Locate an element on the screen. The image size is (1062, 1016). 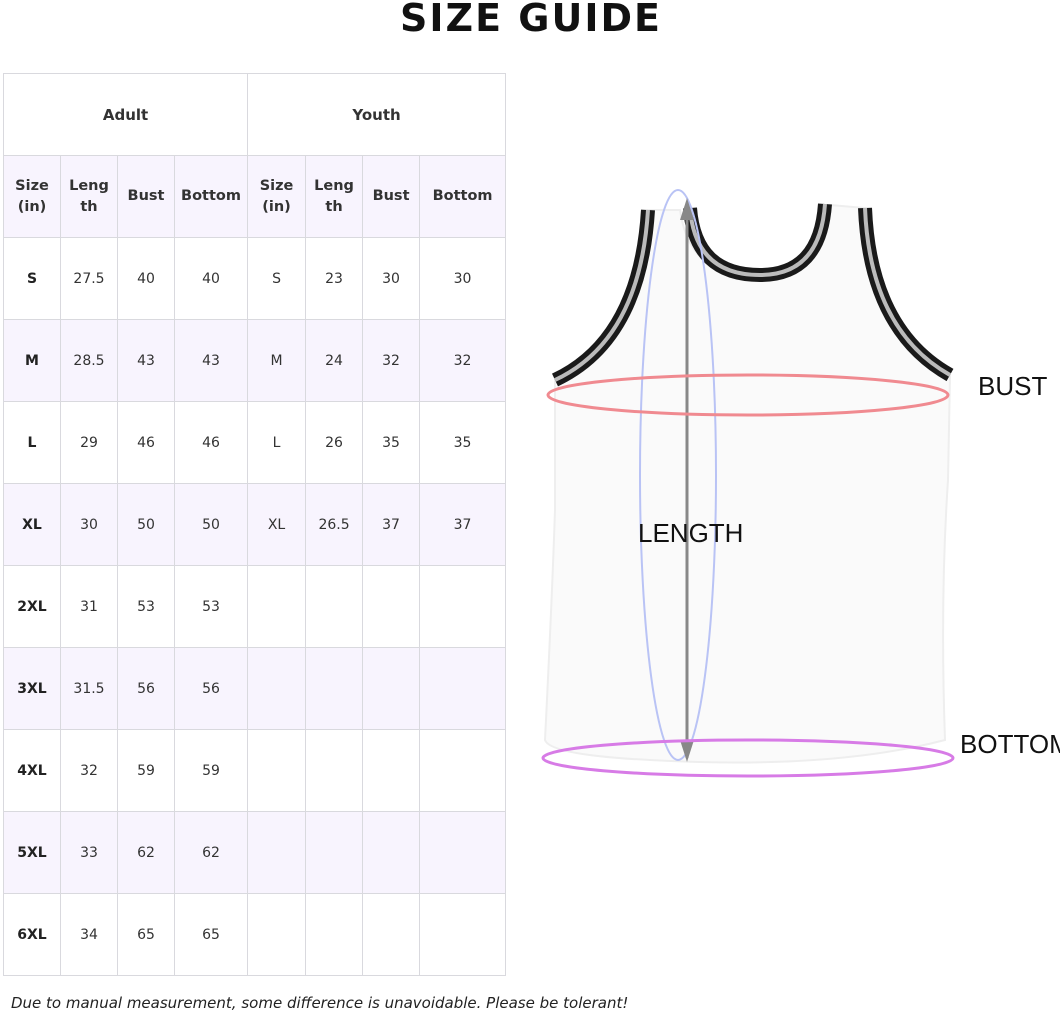
table-row: S 27.5 40 40 S 23 30 30 is located at coordinates (255, 278).